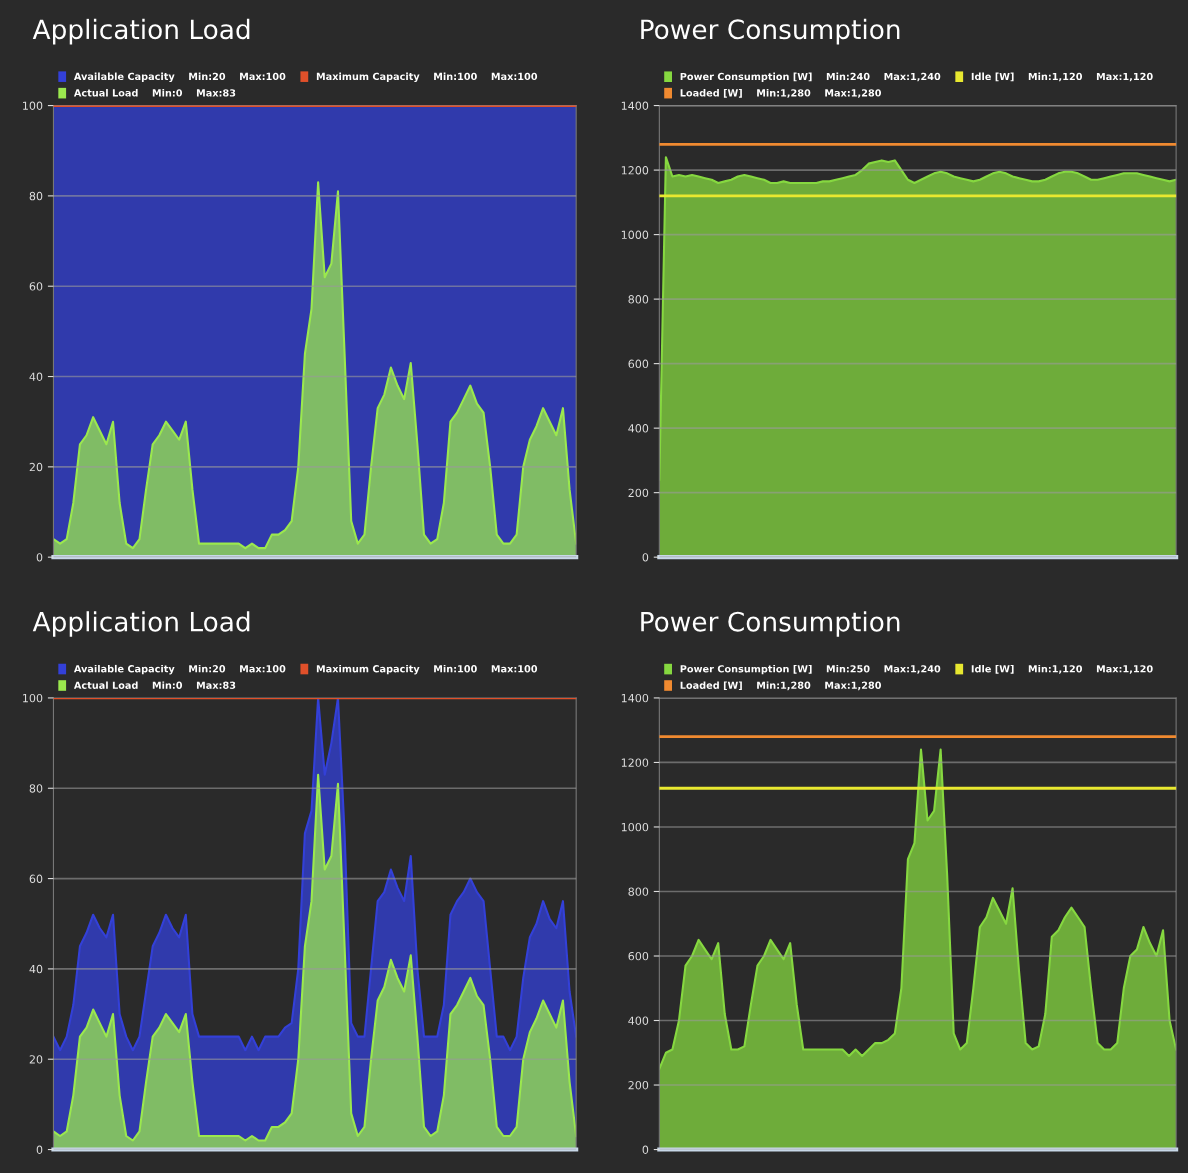 This screenshot has height=1173, width=1188. I want to click on legend-label: Power Consumption [W] Min:240 Max:1,240, so click(810, 77).